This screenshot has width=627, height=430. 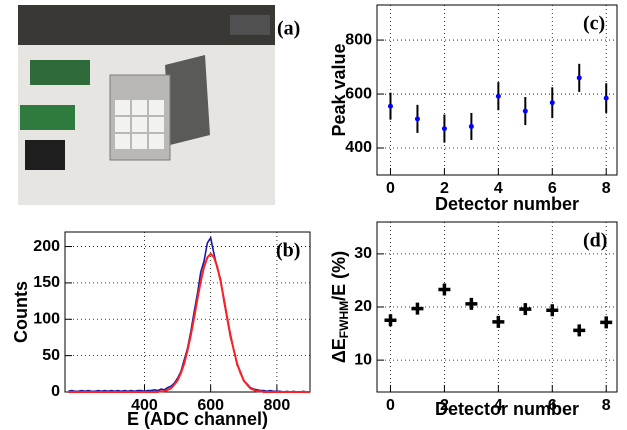 What do you see at coordinates (339, 350) in the screenshot?
I see `y-axis-title-main: ΔE` at bounding box center [339, 350].